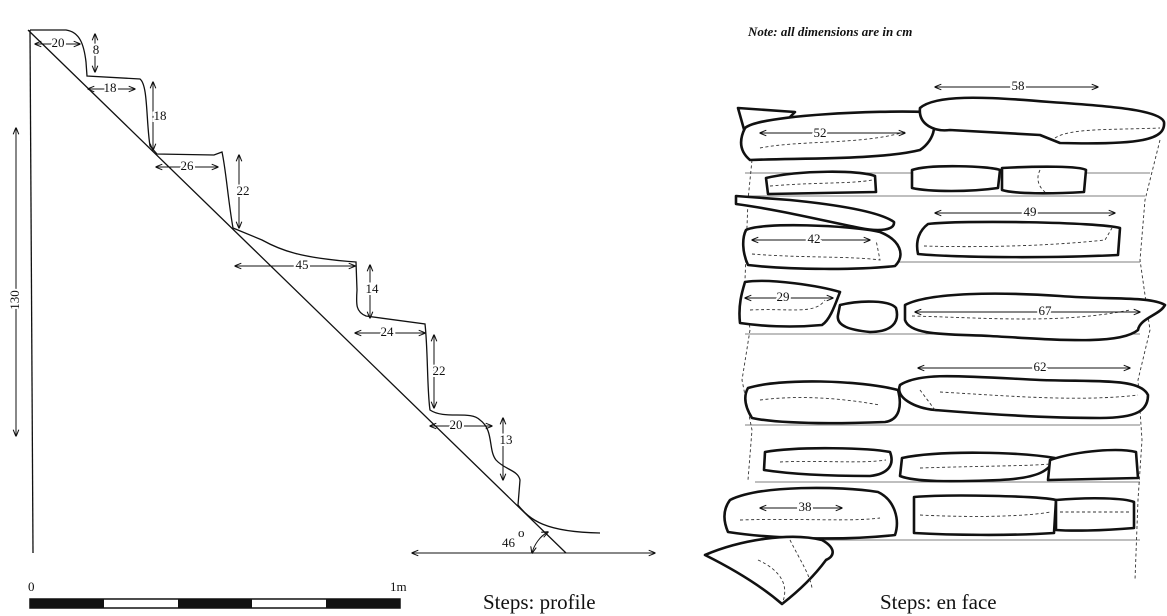  I want to click on note: Note: all dimensions are in cm, so click(829, 31).